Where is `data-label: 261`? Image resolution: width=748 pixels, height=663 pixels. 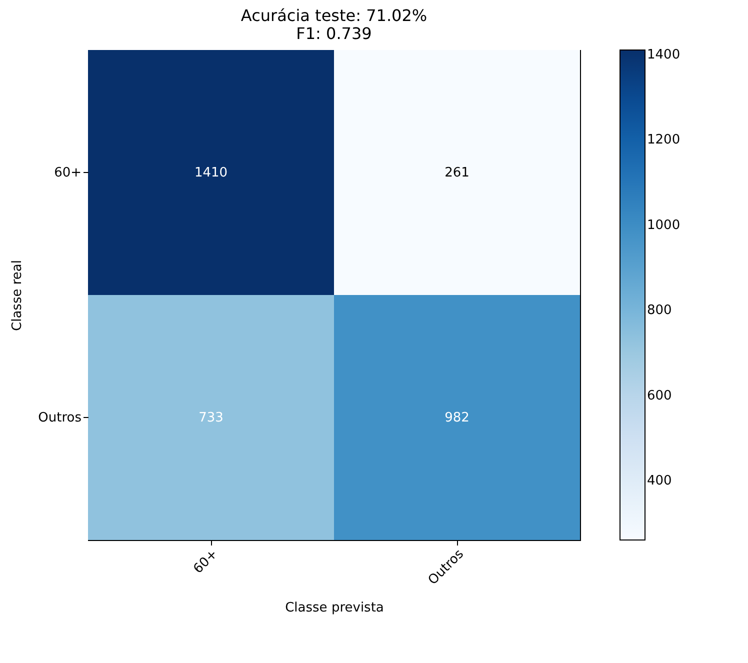
data-label: 261 is located at coordinates (457, 173).